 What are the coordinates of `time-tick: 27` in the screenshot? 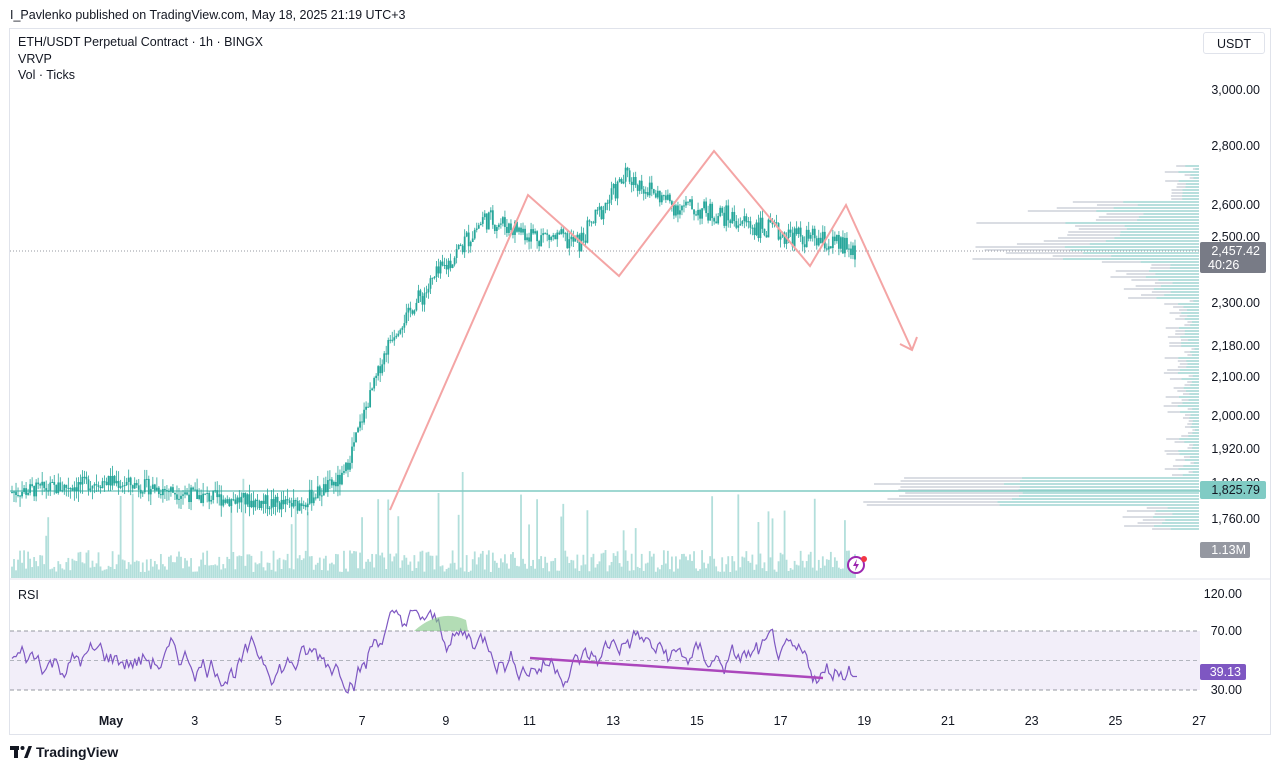 It's located at (1199, 721).